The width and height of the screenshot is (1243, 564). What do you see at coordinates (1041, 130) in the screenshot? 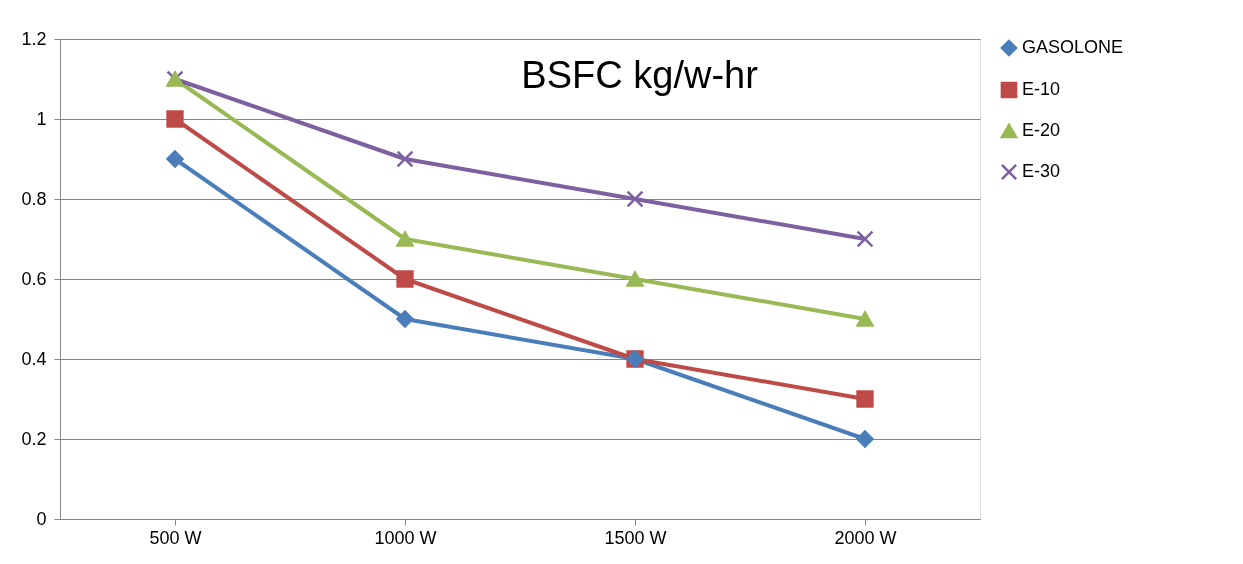
I see `legend-label: E-20` at bounding box center [1041, 130].